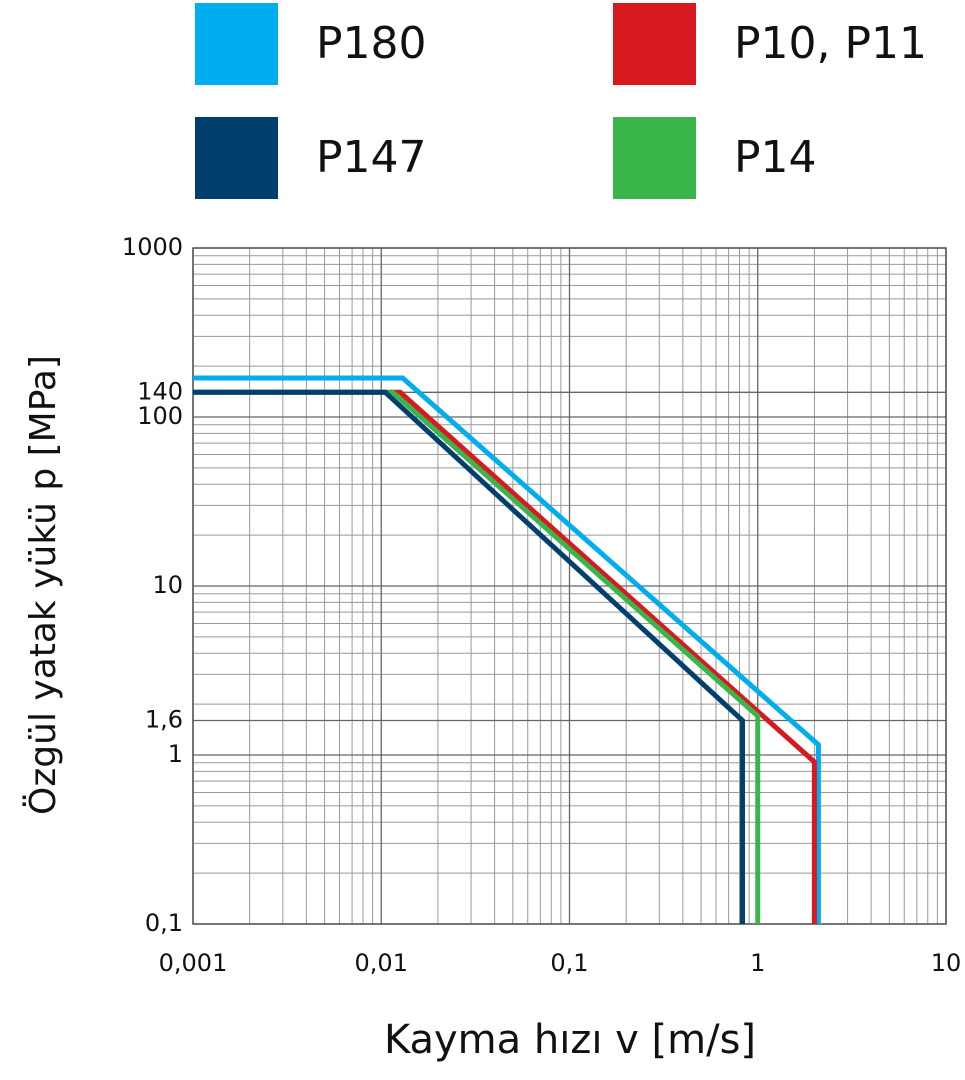 This screenshot has height=1080, width=965. I want to click on y-tick-label: 140, so click(160, 391).